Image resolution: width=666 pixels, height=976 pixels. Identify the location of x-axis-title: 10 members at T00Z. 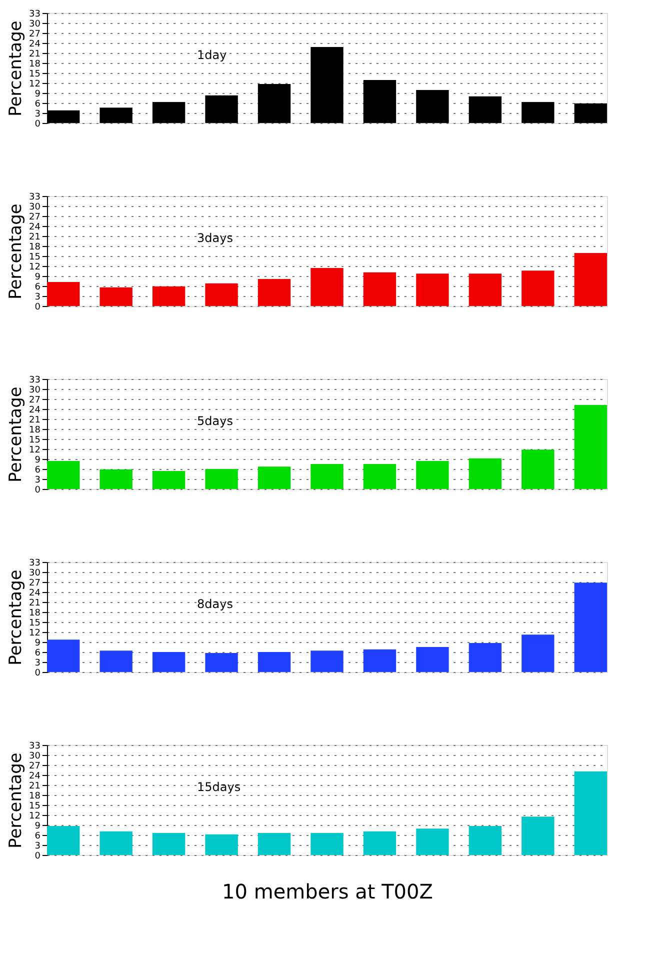
(327, 892).